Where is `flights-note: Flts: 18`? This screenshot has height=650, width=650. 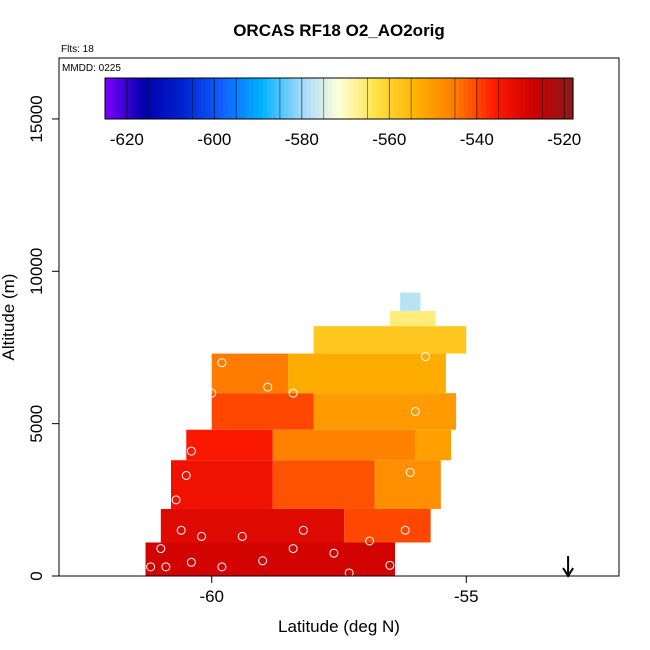
flights-note: Flts: 18 is located at coordinates (77, 49).